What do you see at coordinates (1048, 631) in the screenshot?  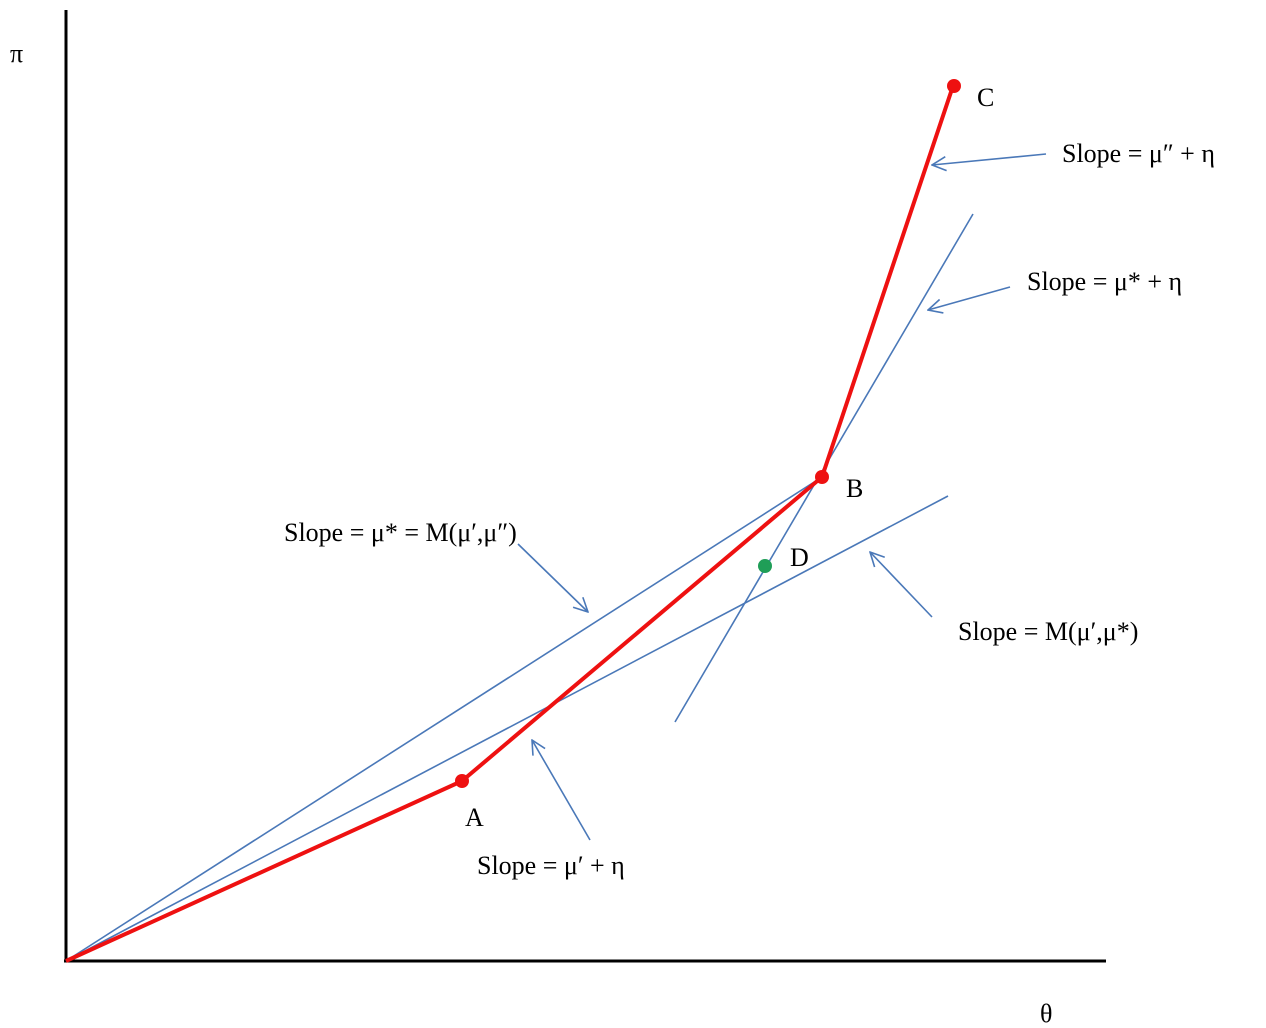 I see `annotation-slope-mean-mu-star: Slope = M(μ′,μ*)` at bounding box center [1048, 631].